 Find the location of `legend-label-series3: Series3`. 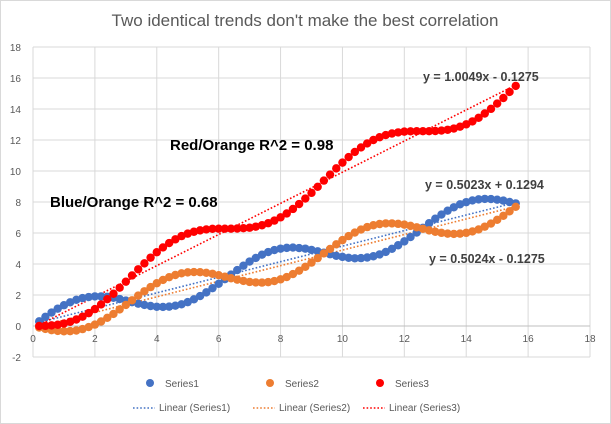

legend-label-series3: Series3 is located at coordinates (412, 384).